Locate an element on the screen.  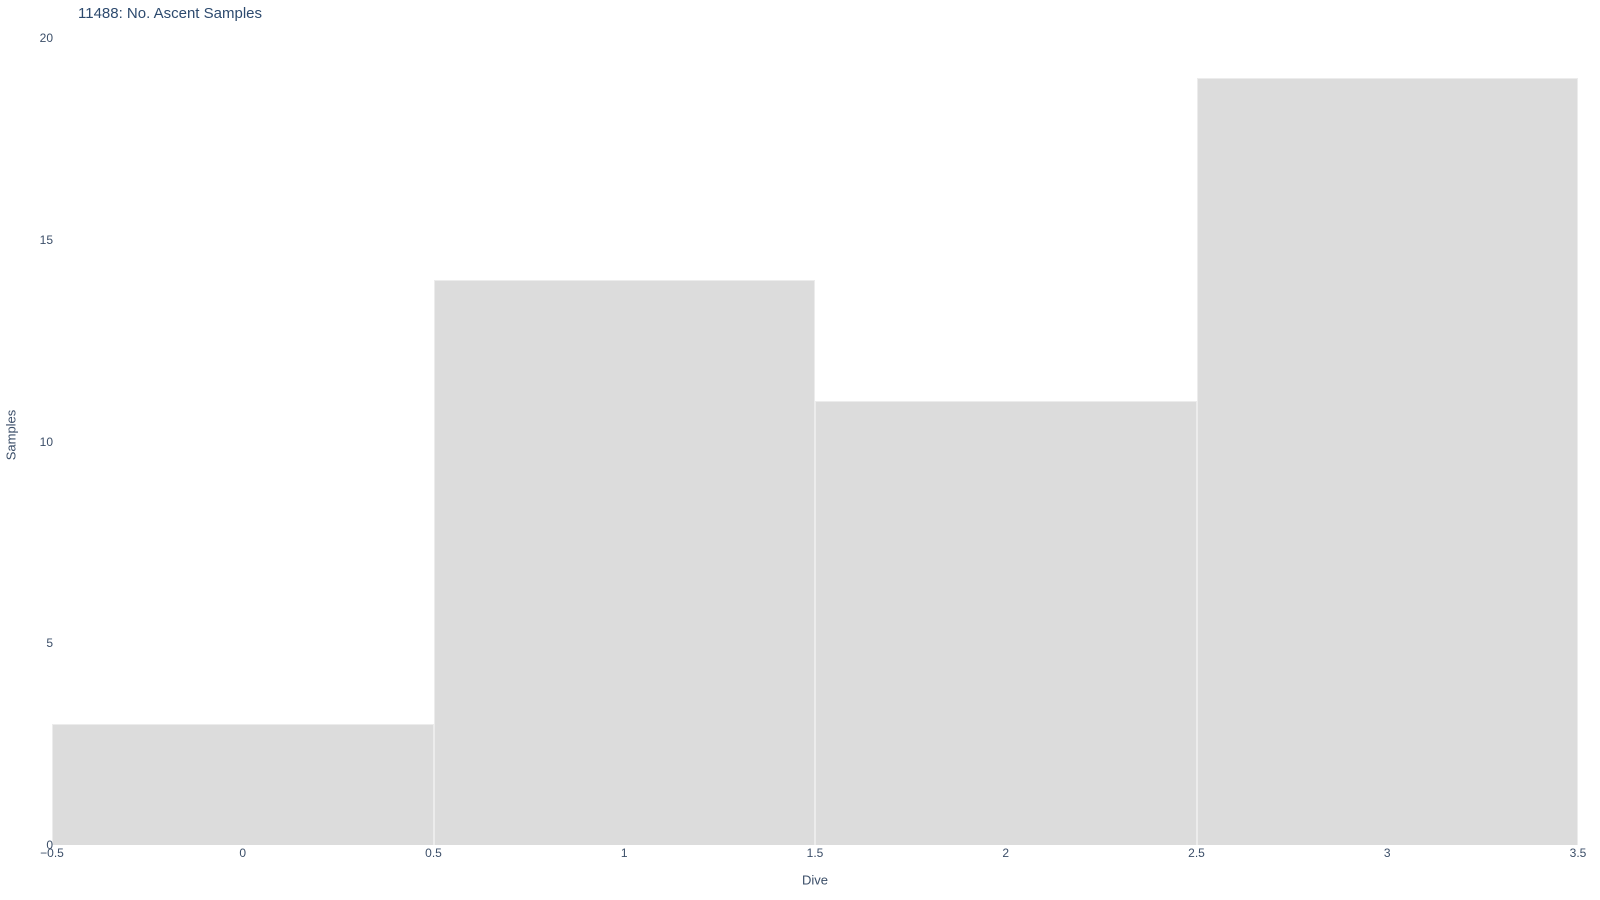
y-tick-label: 15 is located at coordinates (46, 239).